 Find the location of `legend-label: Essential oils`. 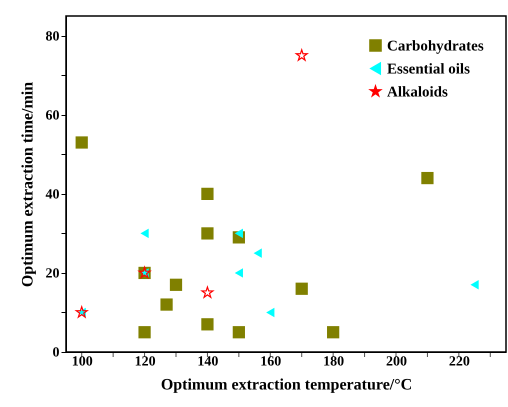

legend-label: Essential oils is located at coordinates (428, 70).